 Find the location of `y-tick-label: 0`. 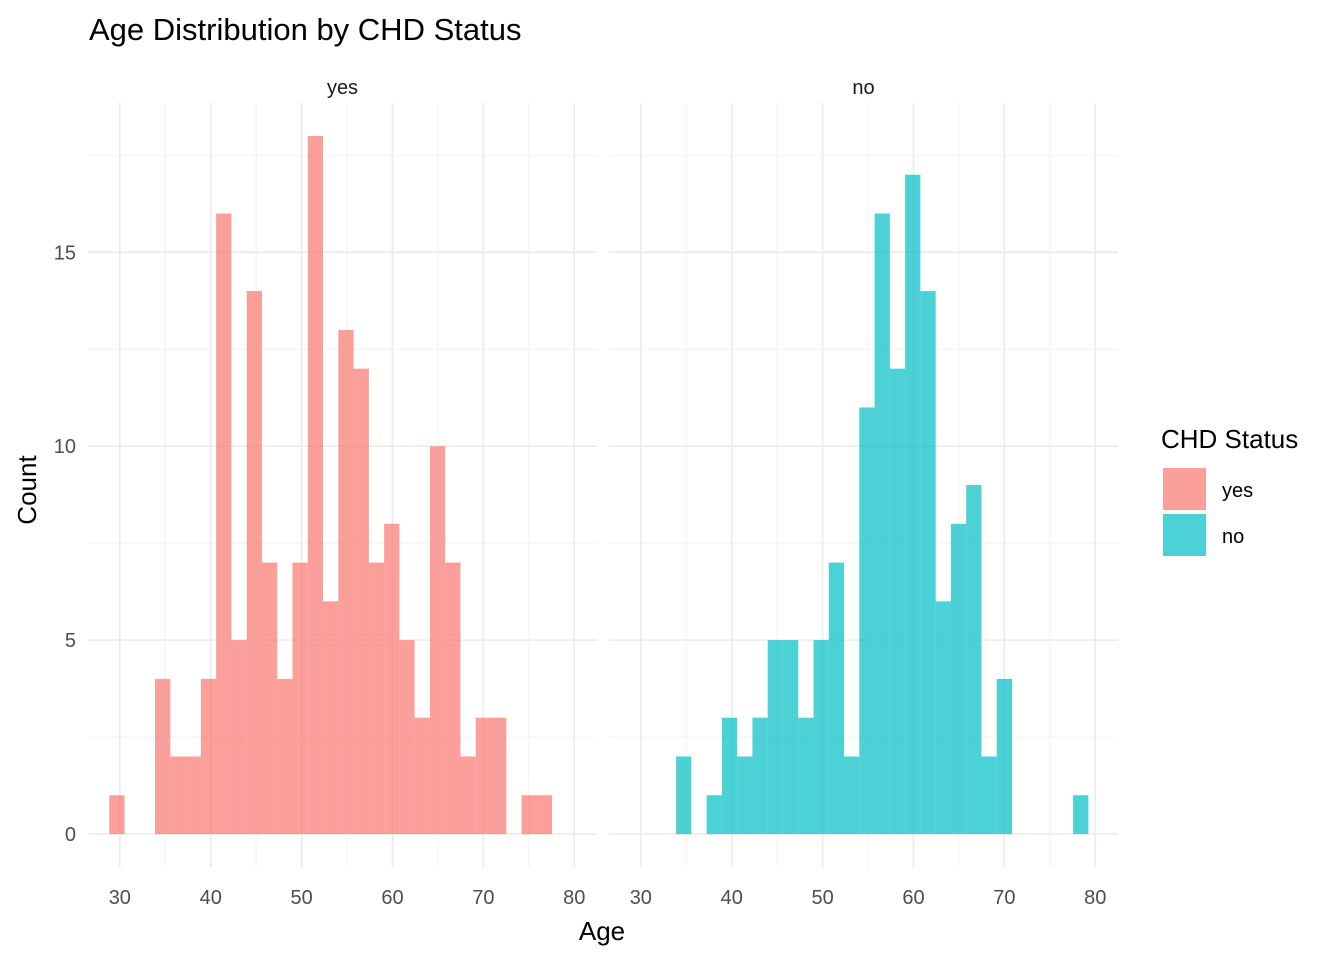

y-tick-label: 0 is located at coordinates (70, 835).